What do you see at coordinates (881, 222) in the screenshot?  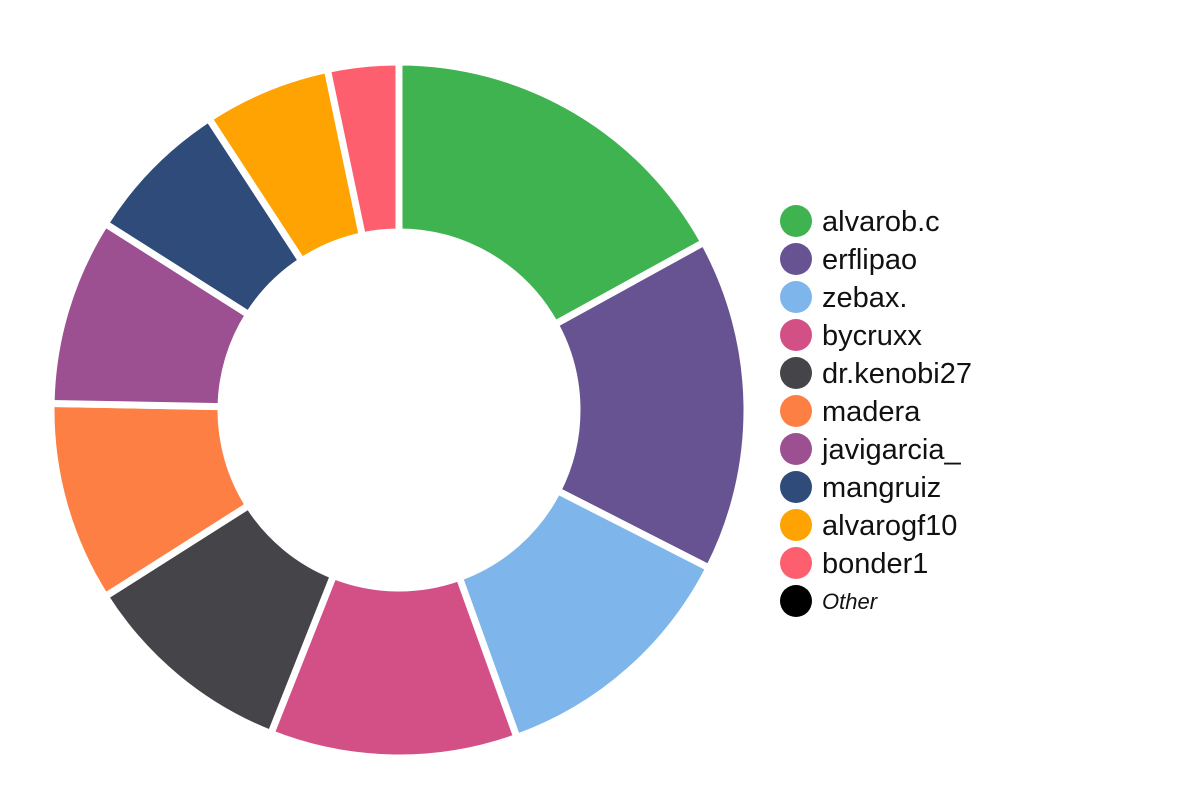 I see `legend-label: alvarob.c` at bounding box center [881, 222].